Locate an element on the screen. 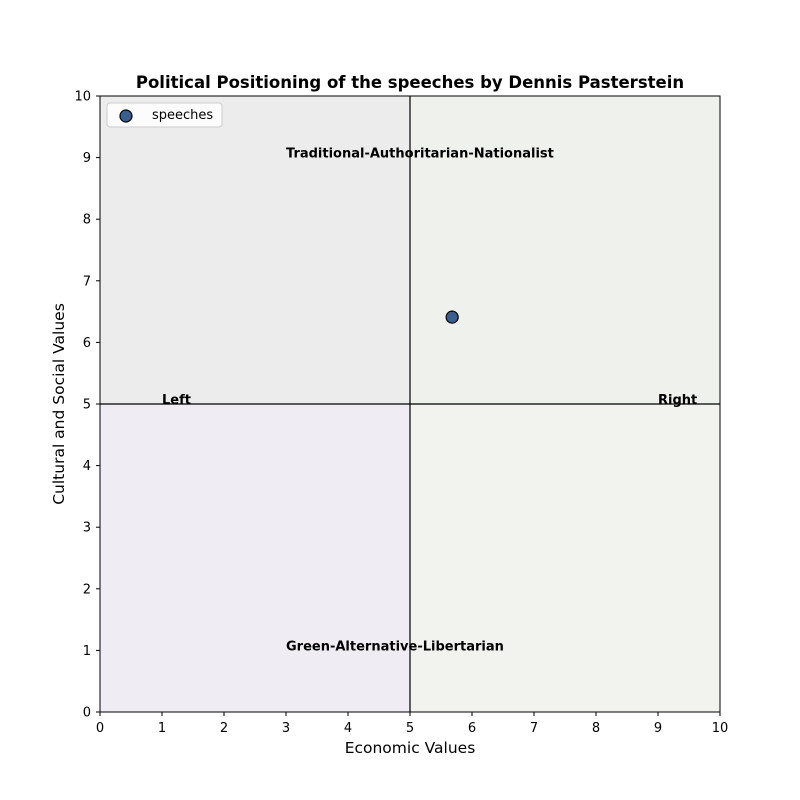 This screenshot has width=800, height=800. y-tick-label: 7 is located at coordinates (87, 281).